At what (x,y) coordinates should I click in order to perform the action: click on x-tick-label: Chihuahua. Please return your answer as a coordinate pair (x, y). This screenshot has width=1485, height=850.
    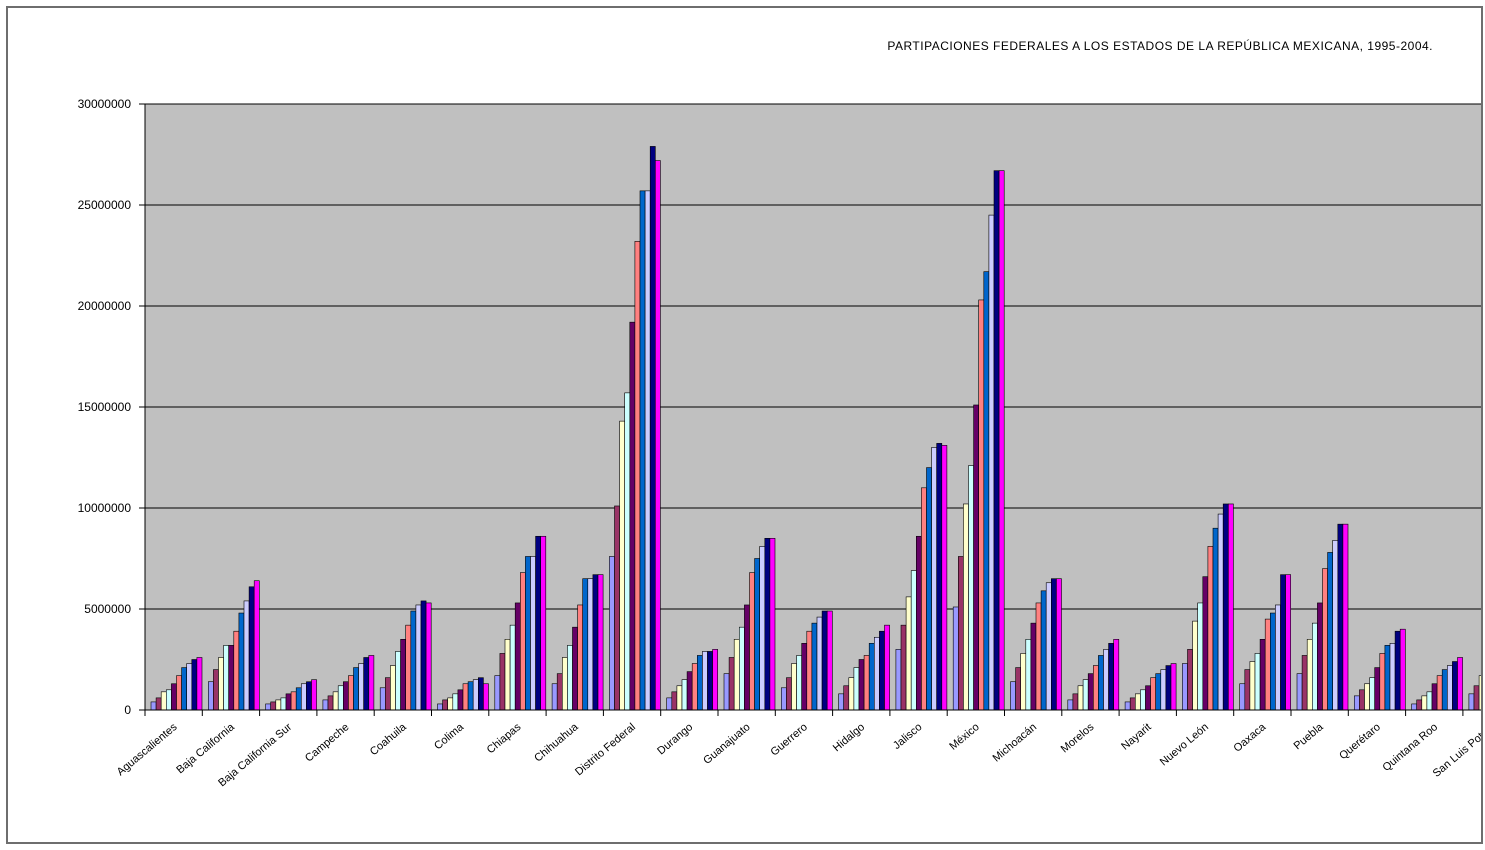
    Looking at the image, I should click on (556, 743).